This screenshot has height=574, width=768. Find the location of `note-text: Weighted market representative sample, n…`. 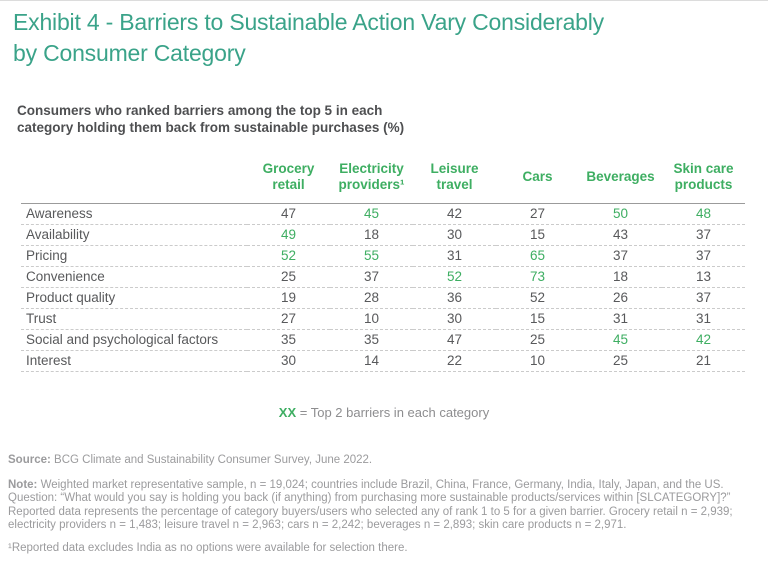

note-text: Weighted market representative sample, n… is located at coordinates (370, 505).